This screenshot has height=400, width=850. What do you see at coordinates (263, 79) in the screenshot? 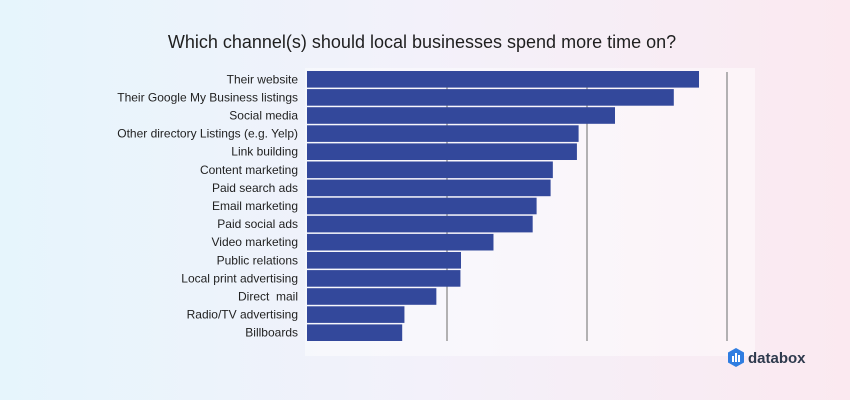
I see `category-label: Their website` at bounding box center [263, 79].